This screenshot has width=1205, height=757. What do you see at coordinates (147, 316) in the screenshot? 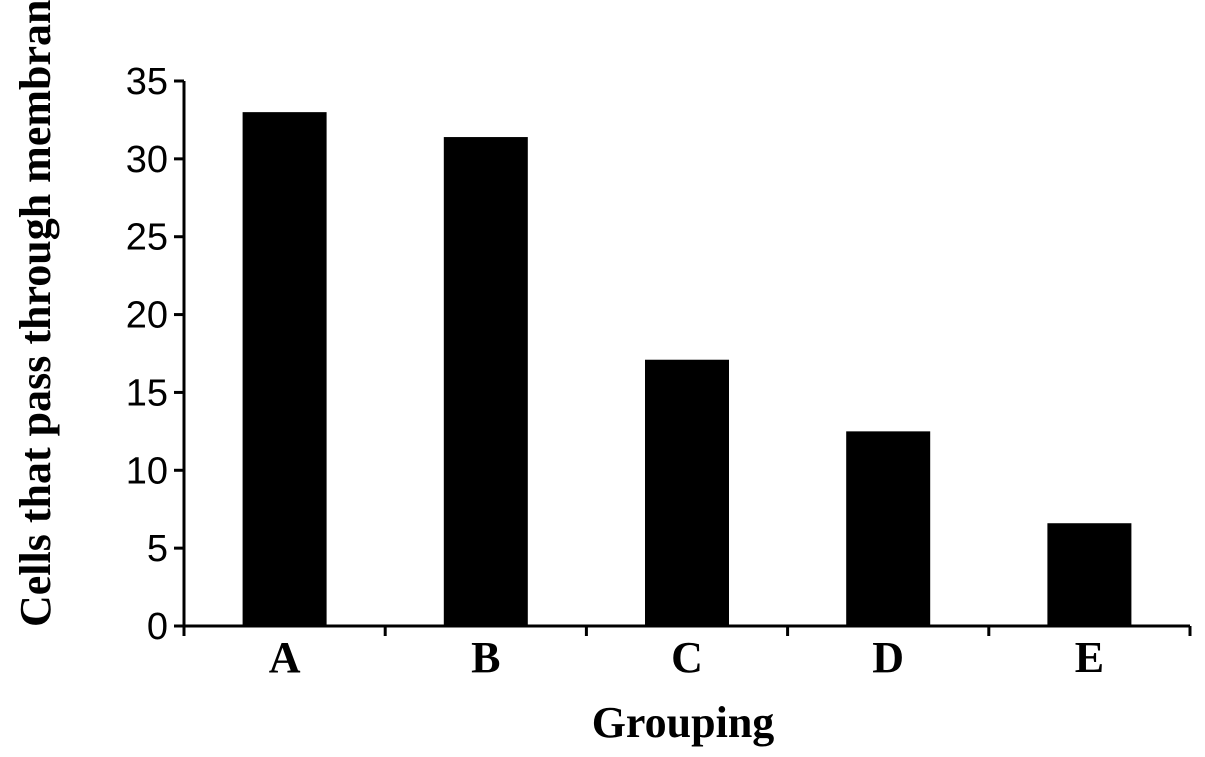
I see `y-tick-label: 20` at bounding box center [147, 316].